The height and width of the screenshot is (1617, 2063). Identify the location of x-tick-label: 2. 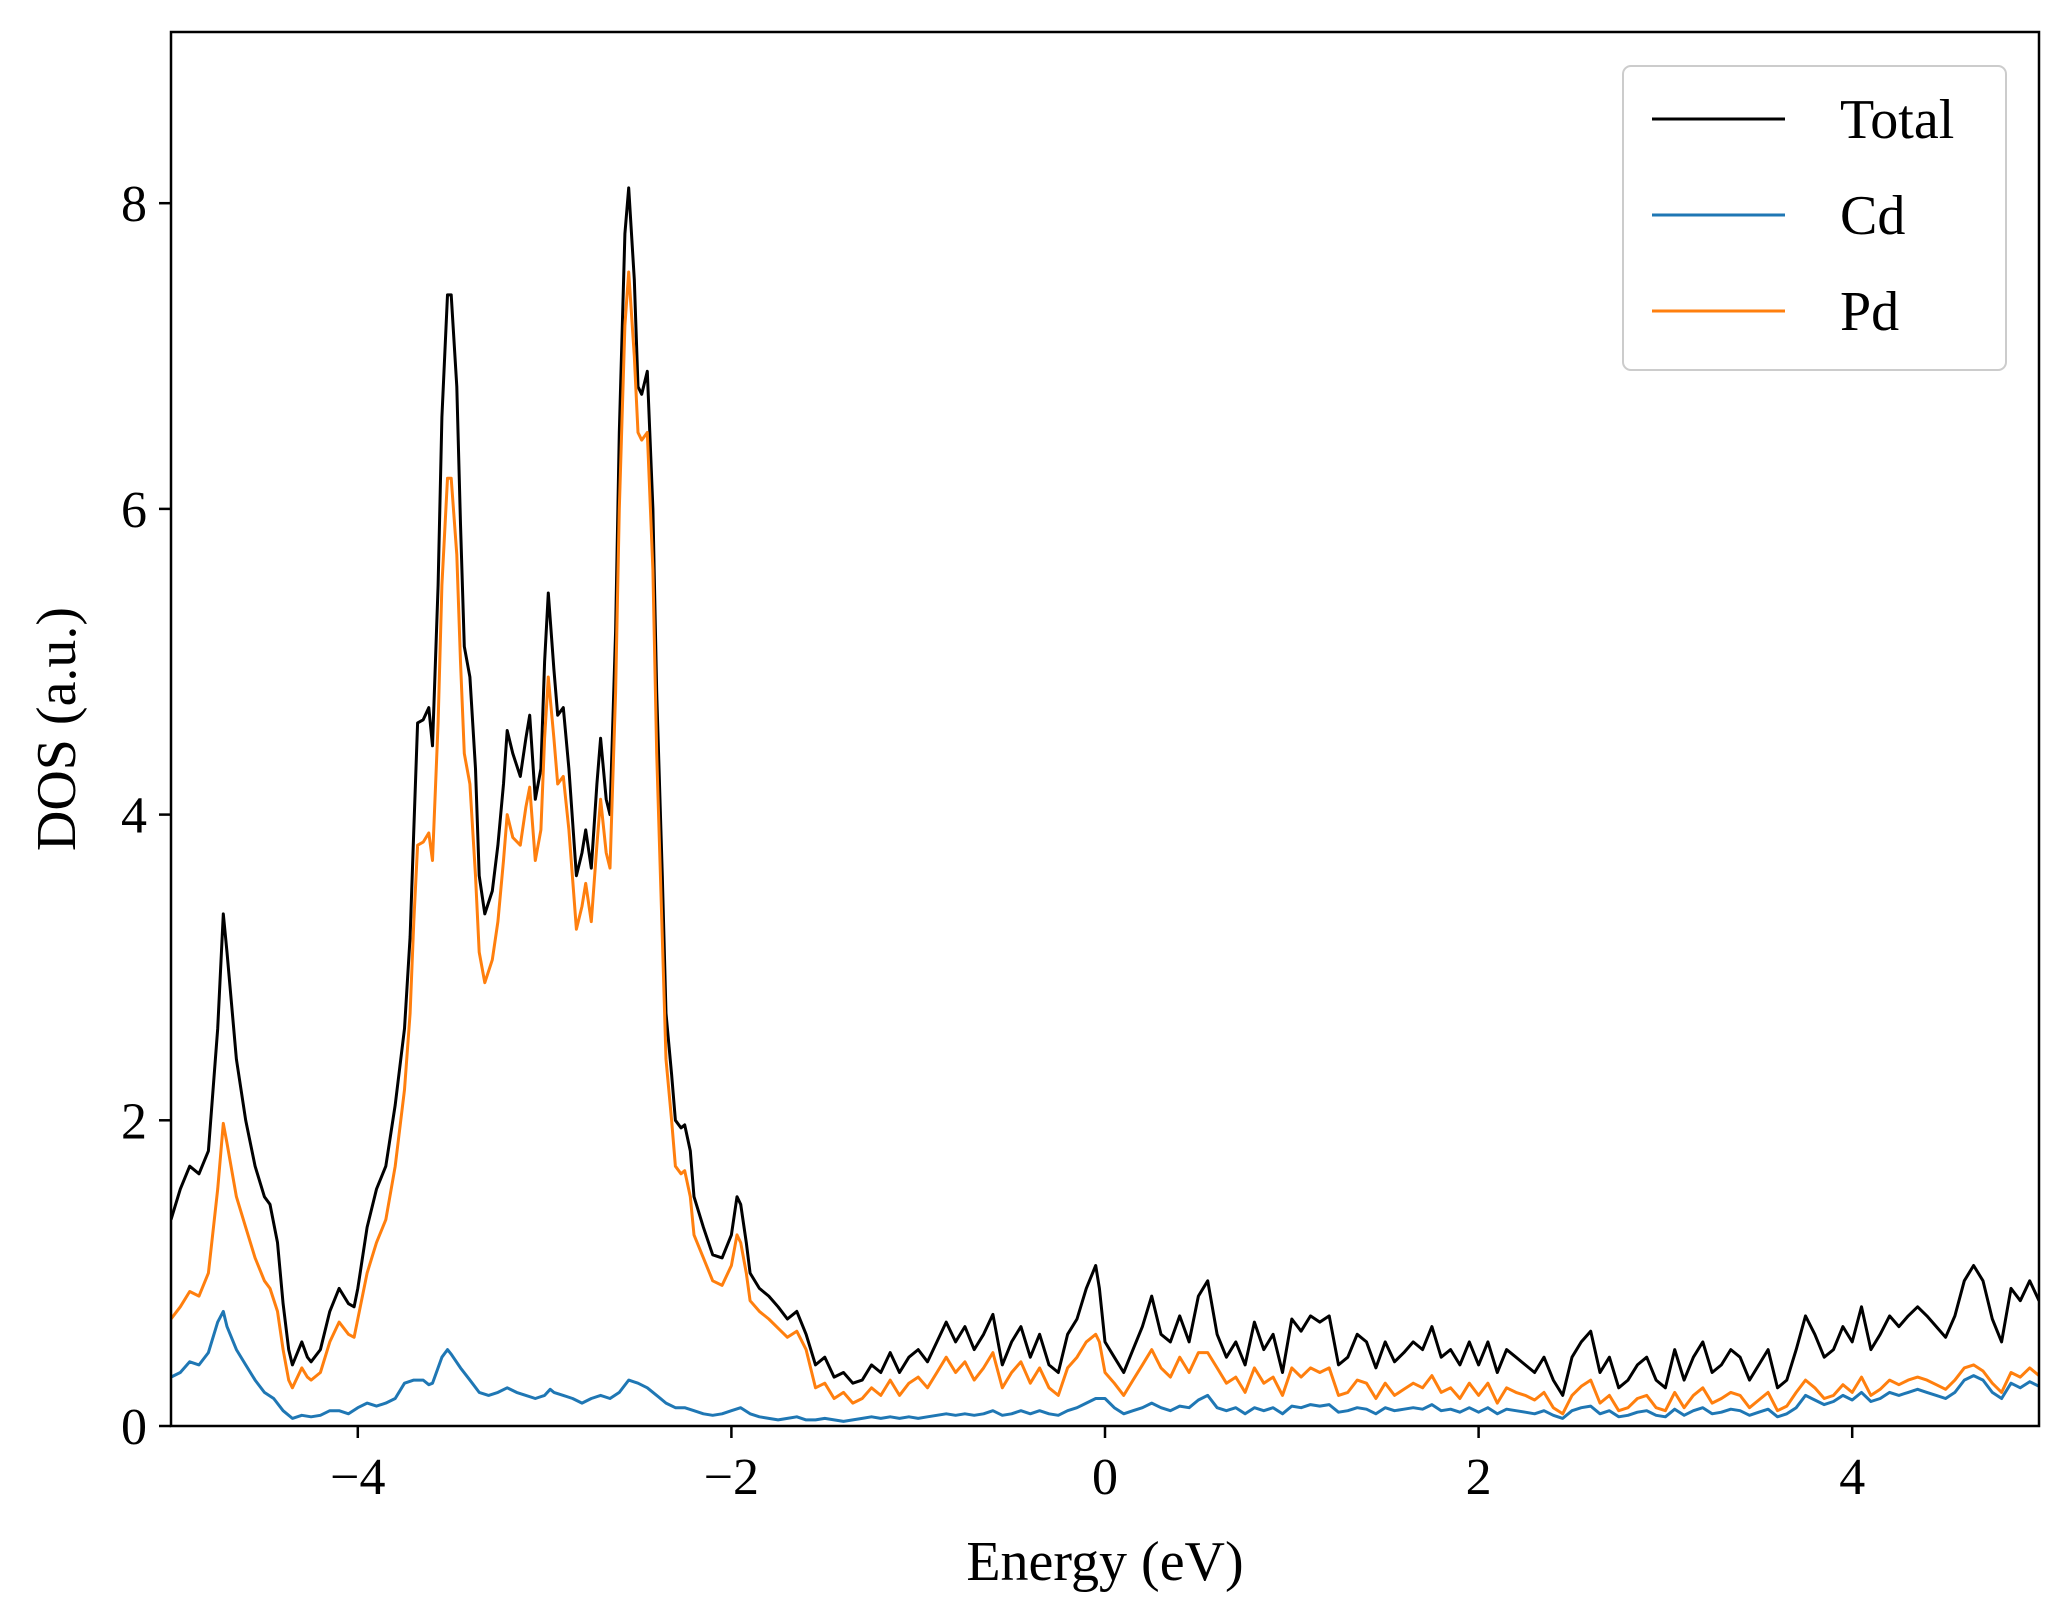
(1479, 1477).